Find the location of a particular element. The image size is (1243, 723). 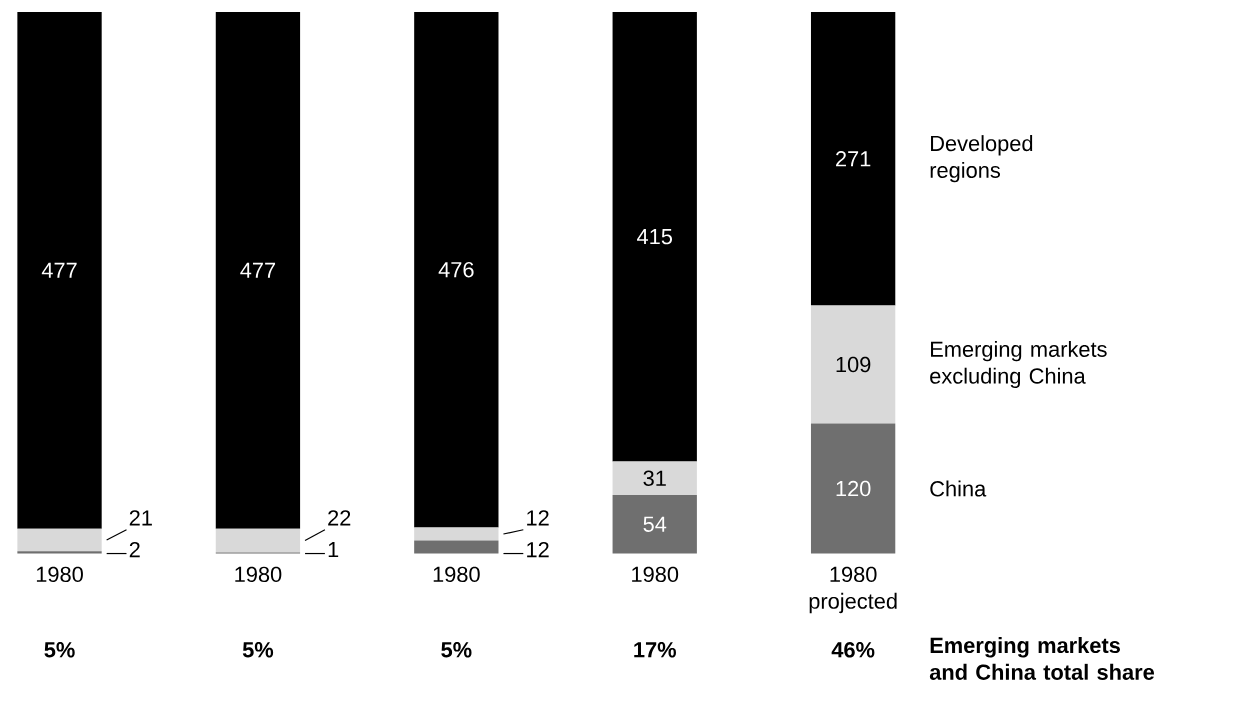

data-label: 415 is located at coordinates (655, 236).